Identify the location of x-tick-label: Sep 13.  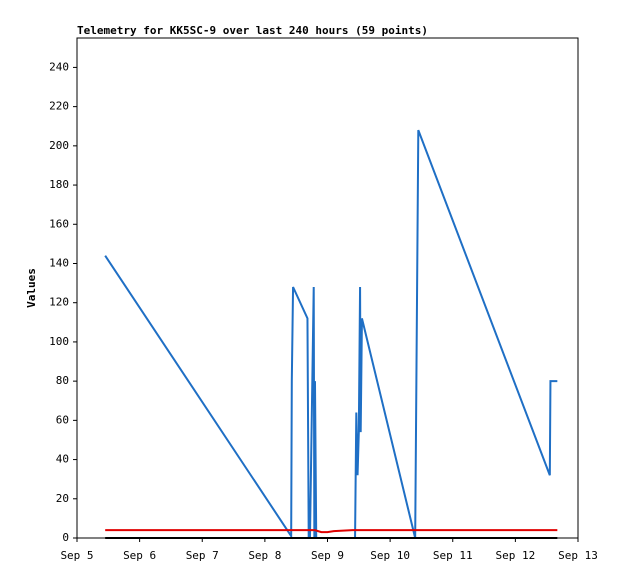
(578, 555).